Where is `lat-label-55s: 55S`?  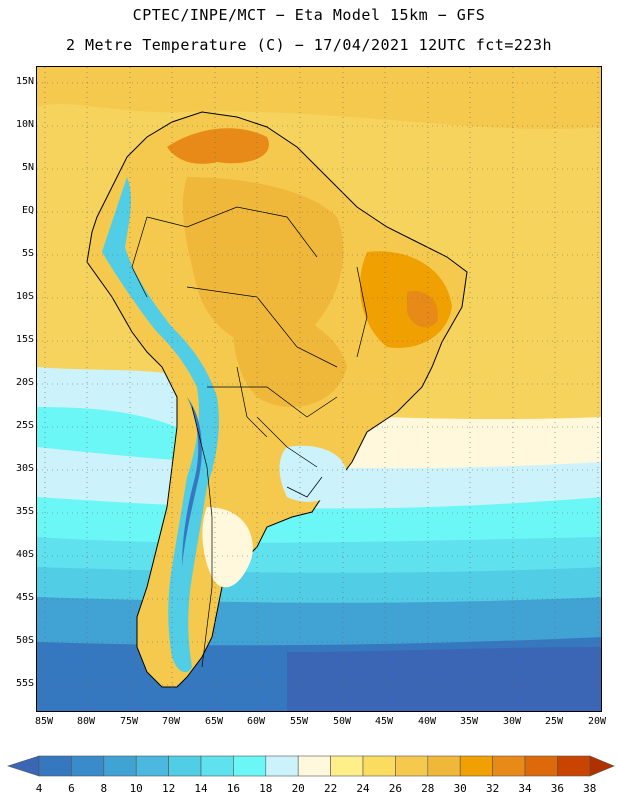
lat-label-55s: 55S is located at coordinates (24, 683).